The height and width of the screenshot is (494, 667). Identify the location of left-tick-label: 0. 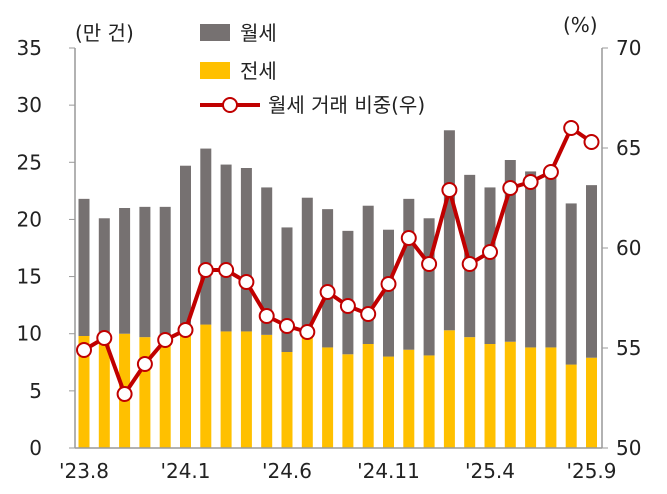
(35, 448).